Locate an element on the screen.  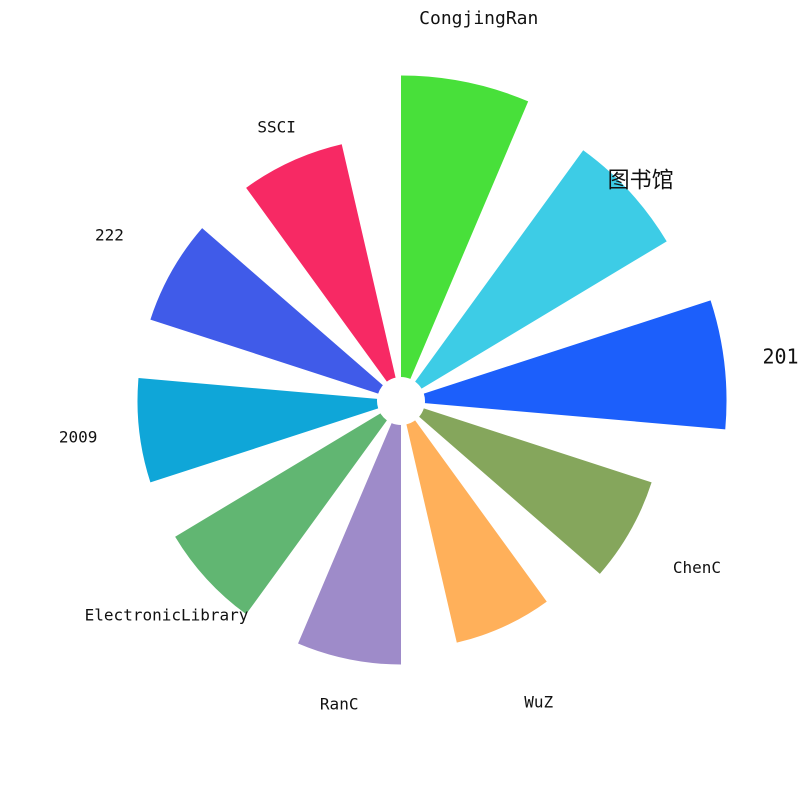
category-label-8: 222 is located at coordinates (109, 235).